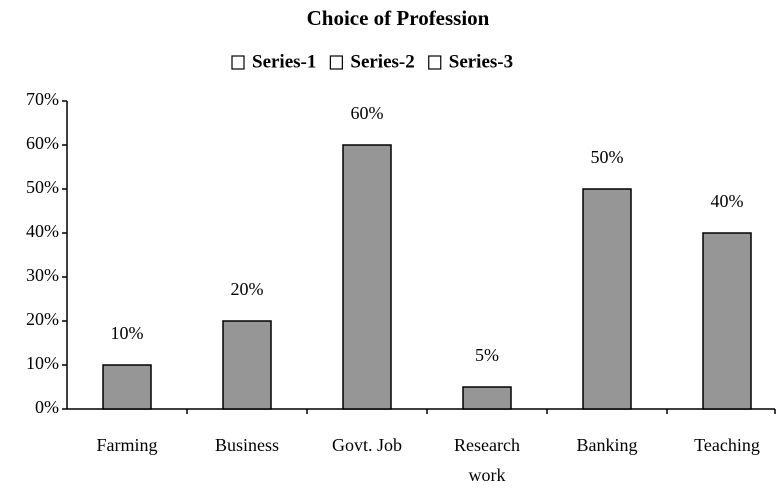 This screenshot has width=776, height=489. I want to click on value-label: 60%, so click(367, 113).